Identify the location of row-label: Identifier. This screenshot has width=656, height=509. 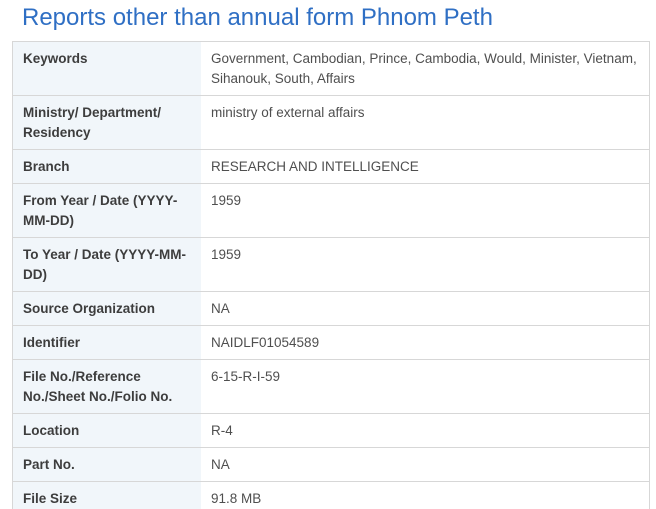
(107, 342).